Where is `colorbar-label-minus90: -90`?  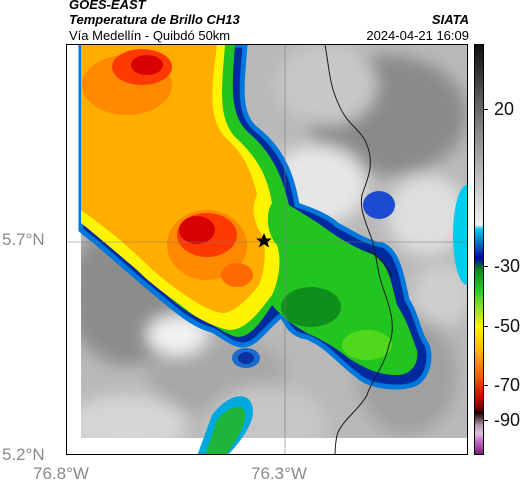 colorbar-label-minus90: -90 is located at coordinates (507, 420).